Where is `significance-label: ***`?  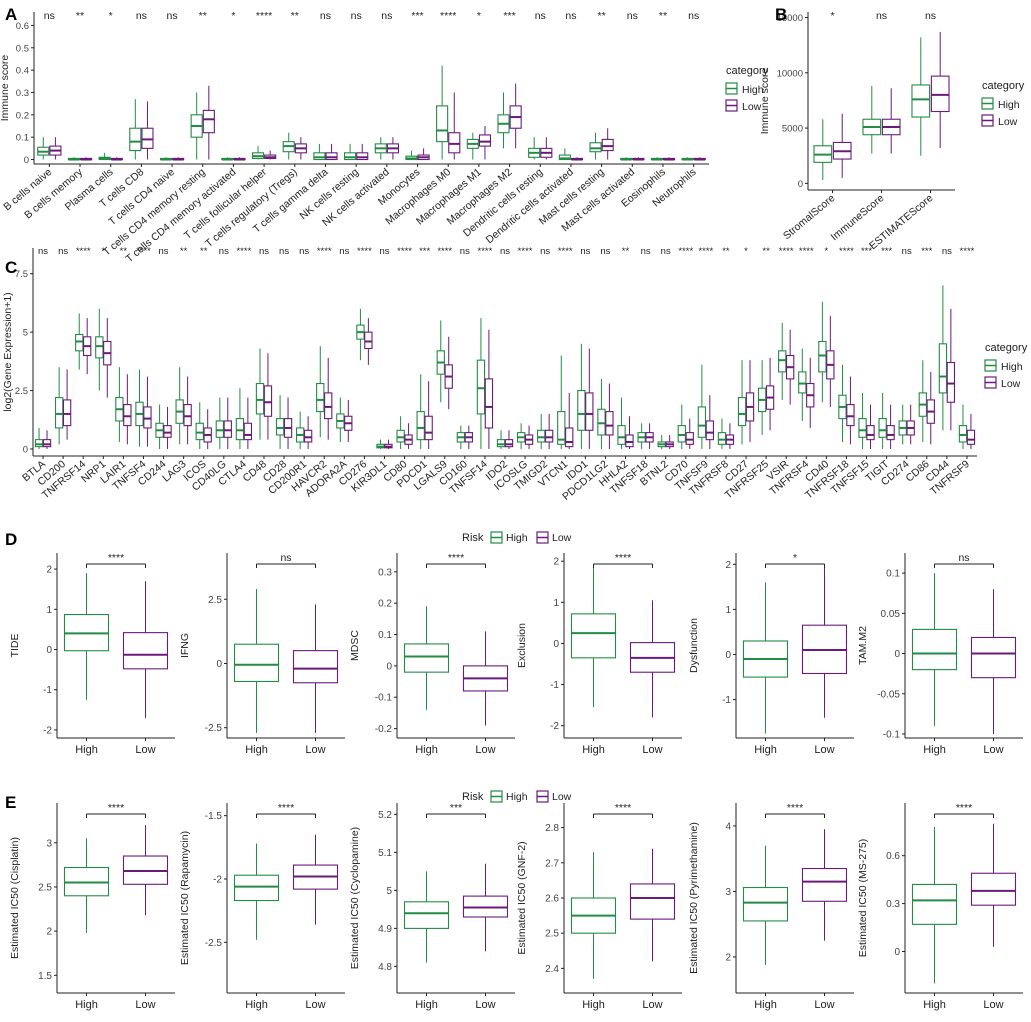 significance-label: *** is located at coordinates (456, 808).